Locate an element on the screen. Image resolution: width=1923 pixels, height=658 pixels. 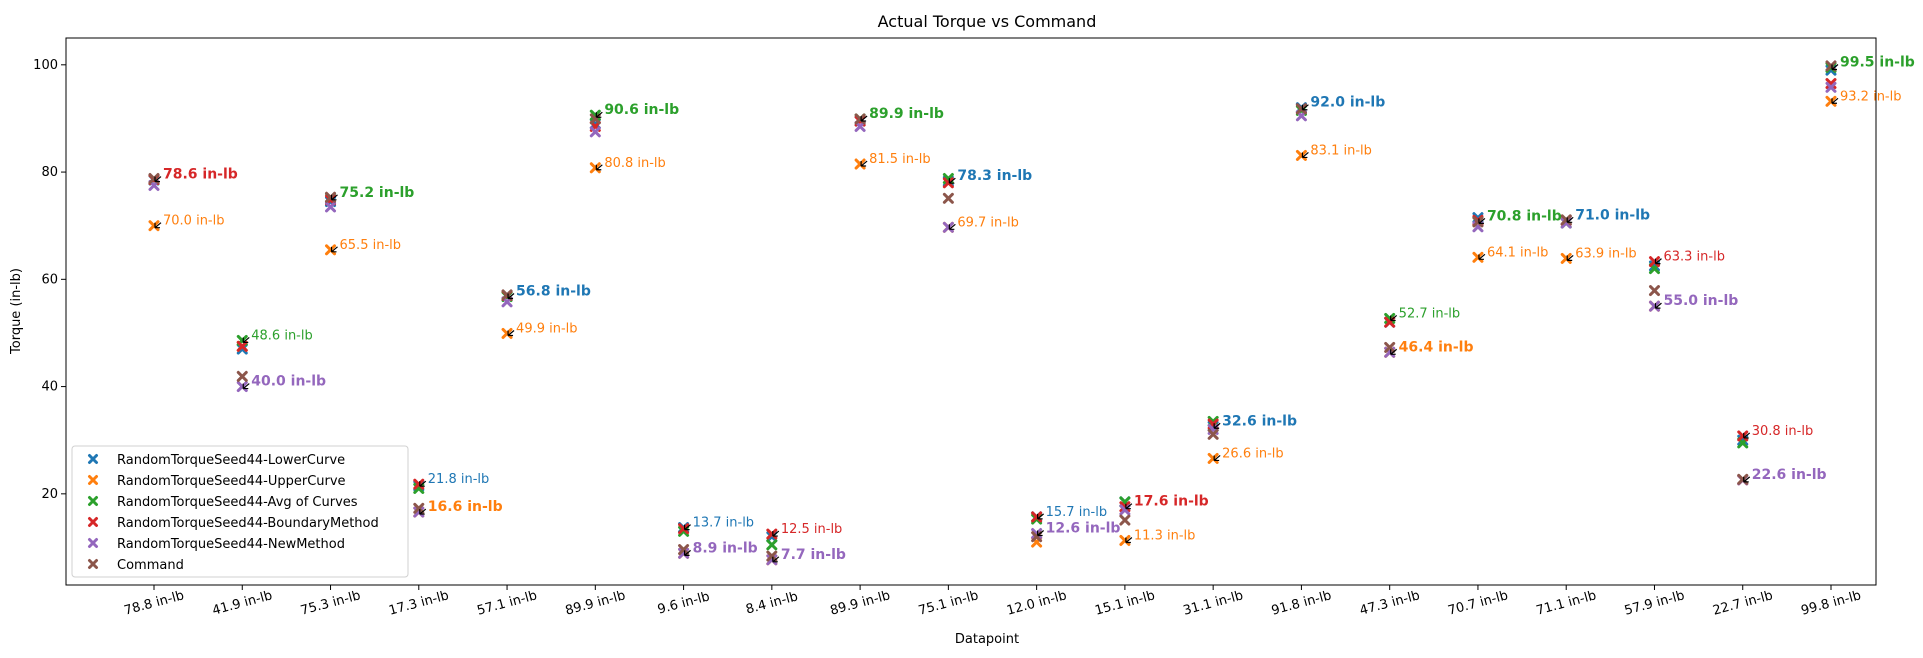
data-annotation: 83.1 in-lb is located at coordinates (1340, 150).